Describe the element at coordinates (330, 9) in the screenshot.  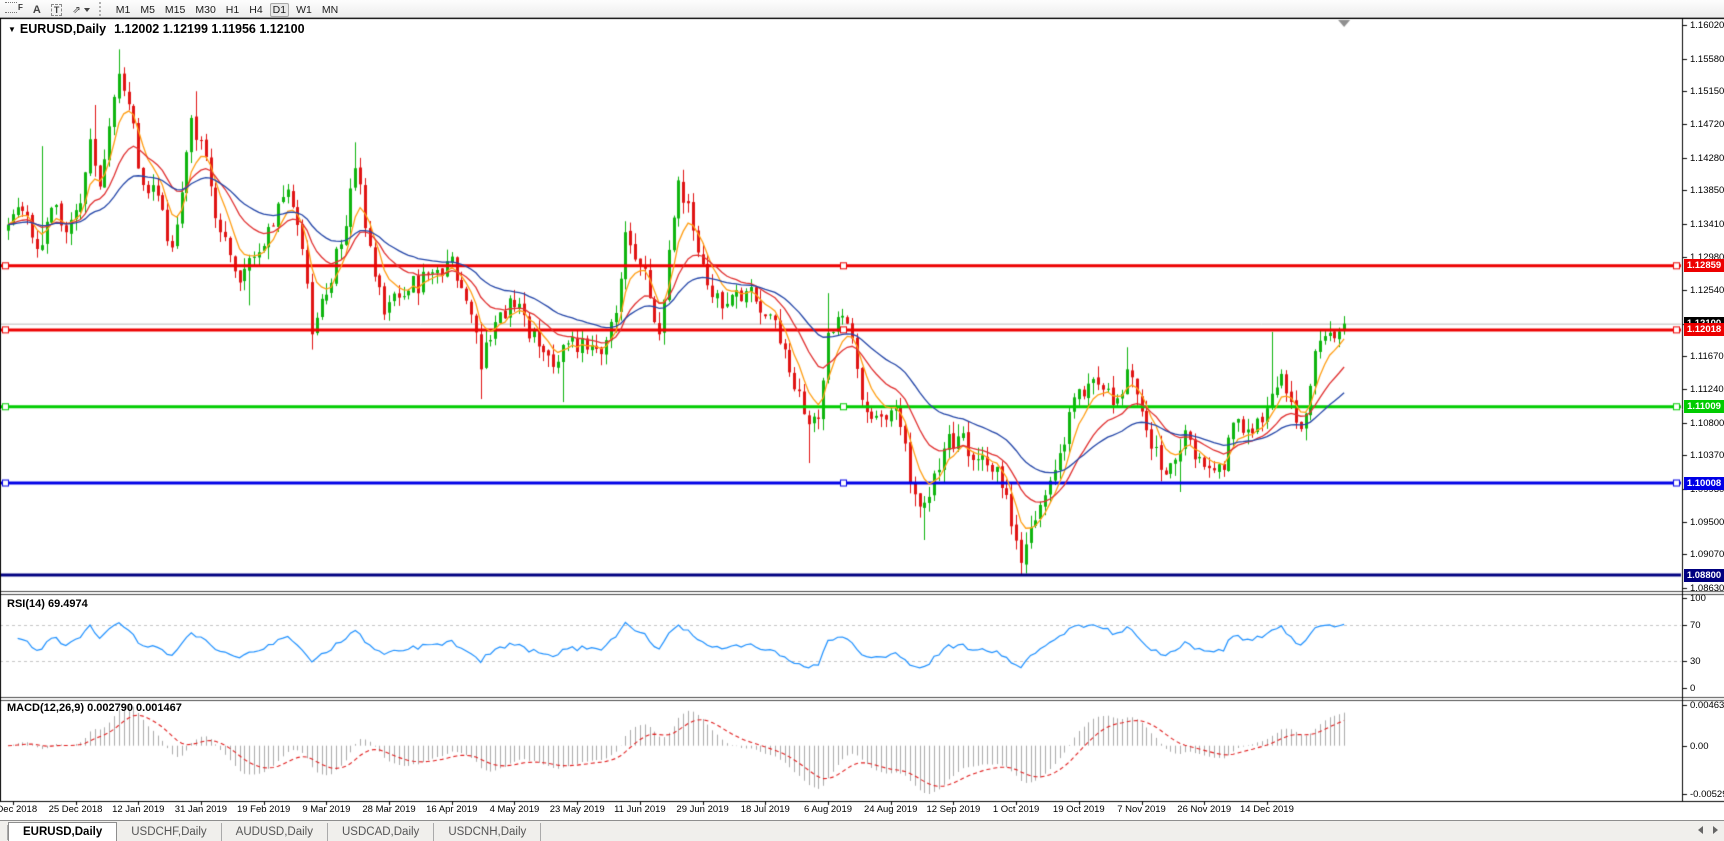
I see `timeframe-MN-button: MN` at that location.